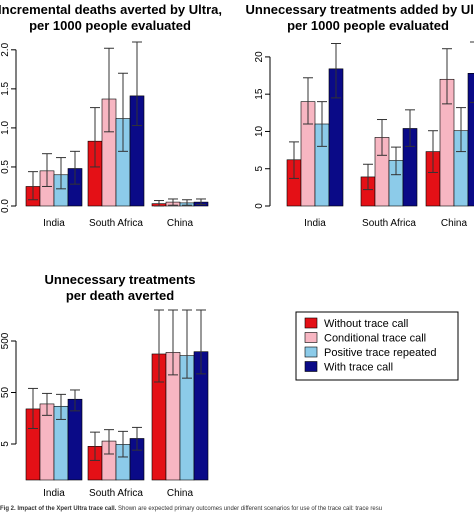 The height and width of the screenshot is (514, 474). I want to click on chart-title-line: per death averted, so click(120, 295).